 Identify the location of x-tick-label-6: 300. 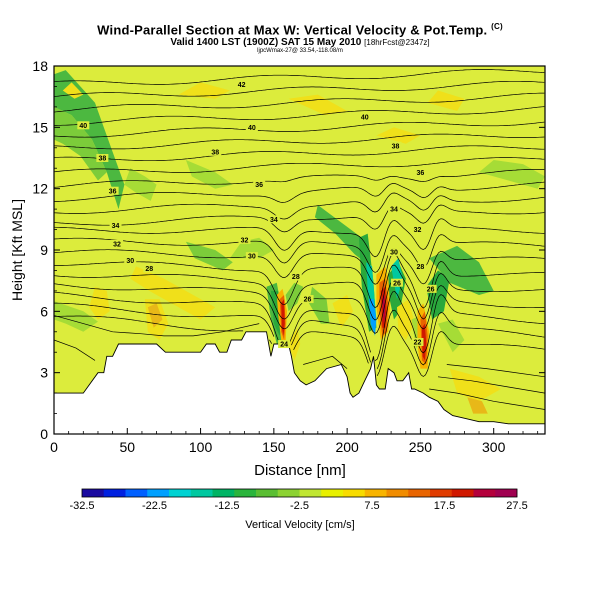
(494, 447).